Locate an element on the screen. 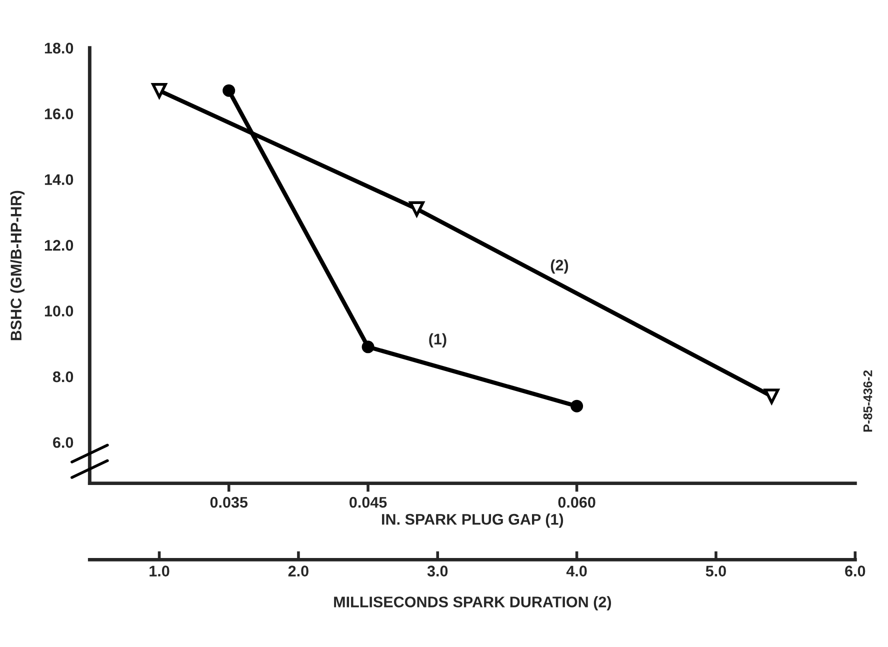 The image size is (888, 647). x-tick-label: 0.035 is located at coordinates (229, 502).